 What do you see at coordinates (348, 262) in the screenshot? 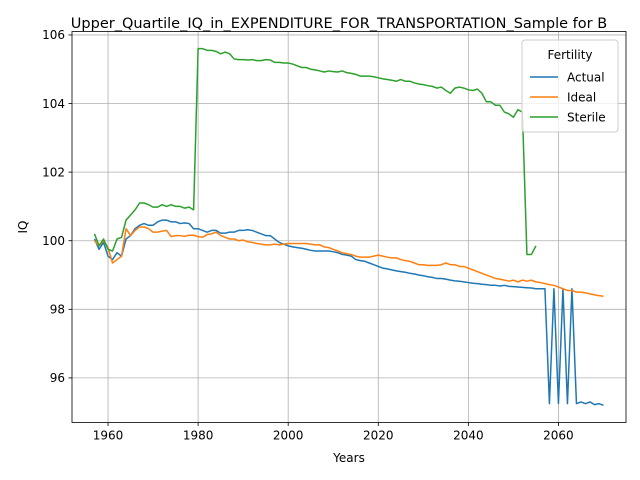
I see `series-line-ideal` at bounding box center [348, 262].